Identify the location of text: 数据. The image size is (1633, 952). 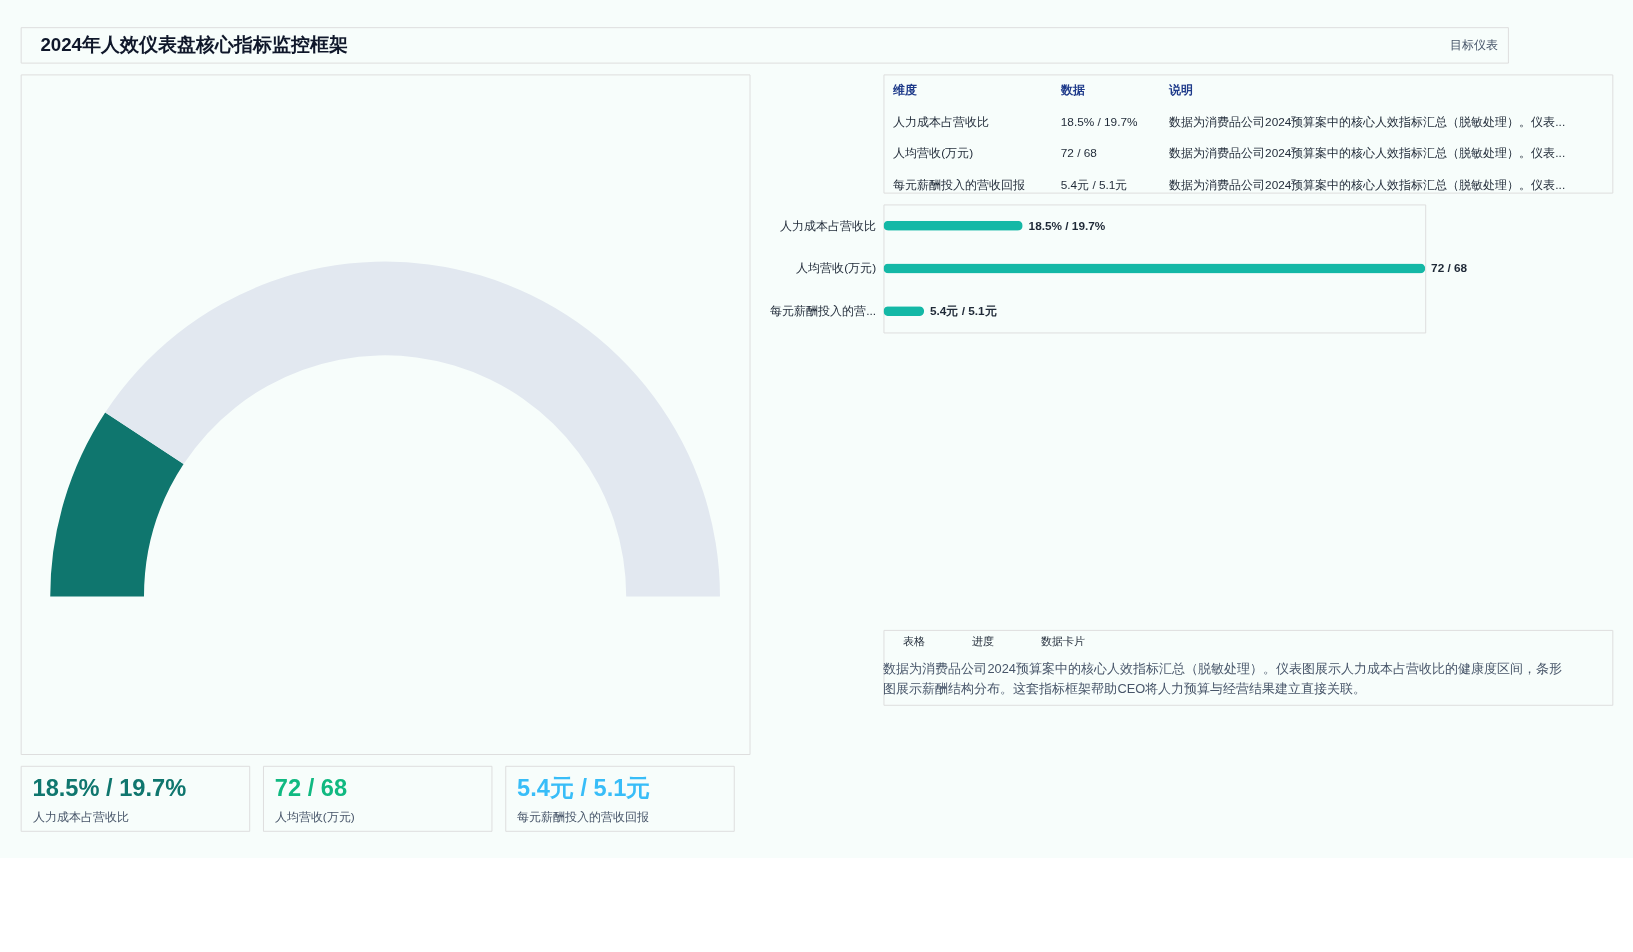
(1072, 90).